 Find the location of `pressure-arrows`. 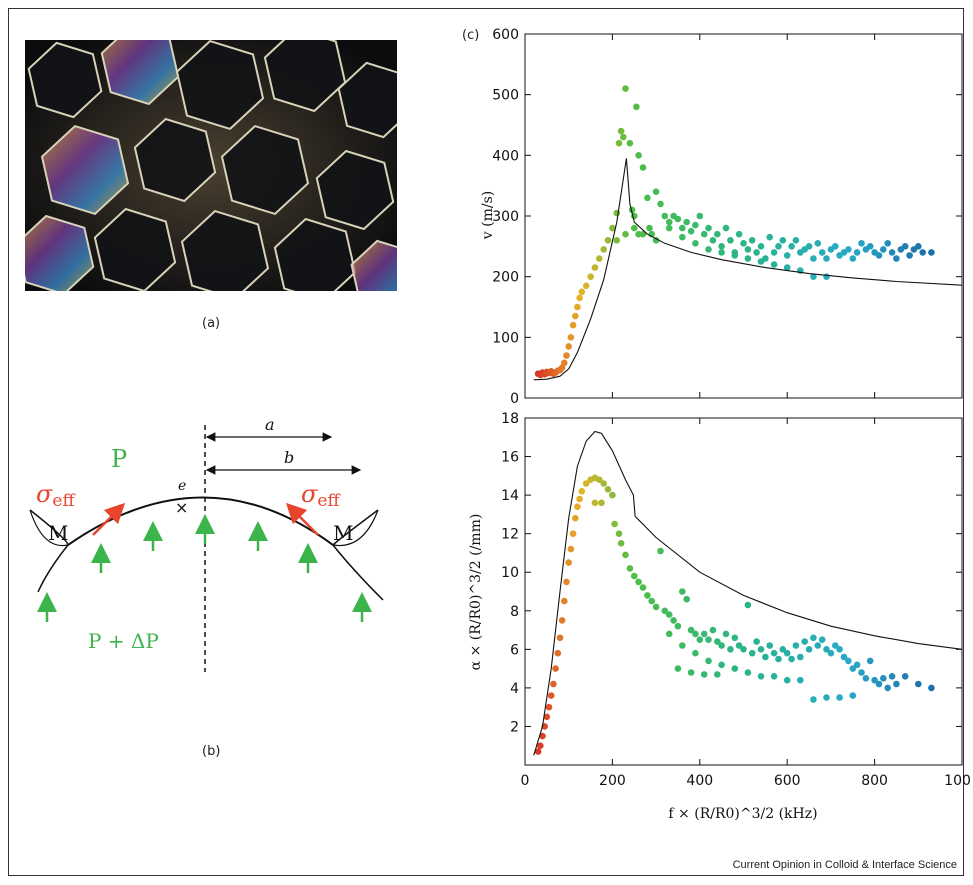

pressure-arrows is located at coordinates (204, 568).